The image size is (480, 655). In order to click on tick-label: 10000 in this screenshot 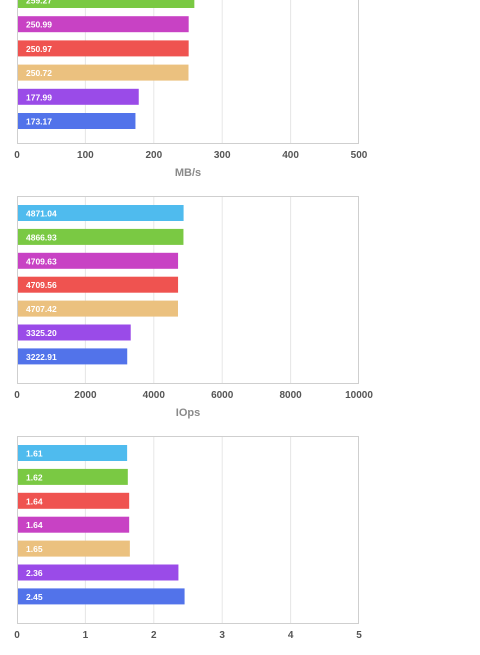, I will do `click(359, 395)`.